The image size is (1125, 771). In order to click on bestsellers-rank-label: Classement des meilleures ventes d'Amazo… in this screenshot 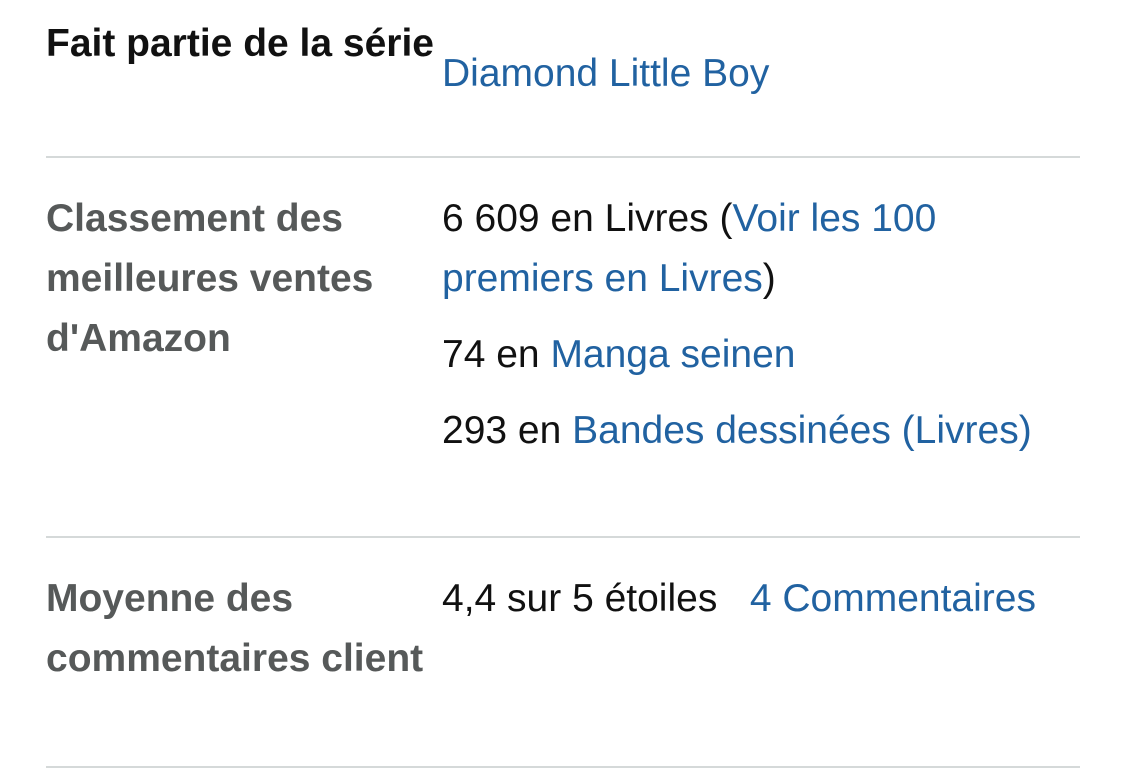, I will do `click(210, 278)`.